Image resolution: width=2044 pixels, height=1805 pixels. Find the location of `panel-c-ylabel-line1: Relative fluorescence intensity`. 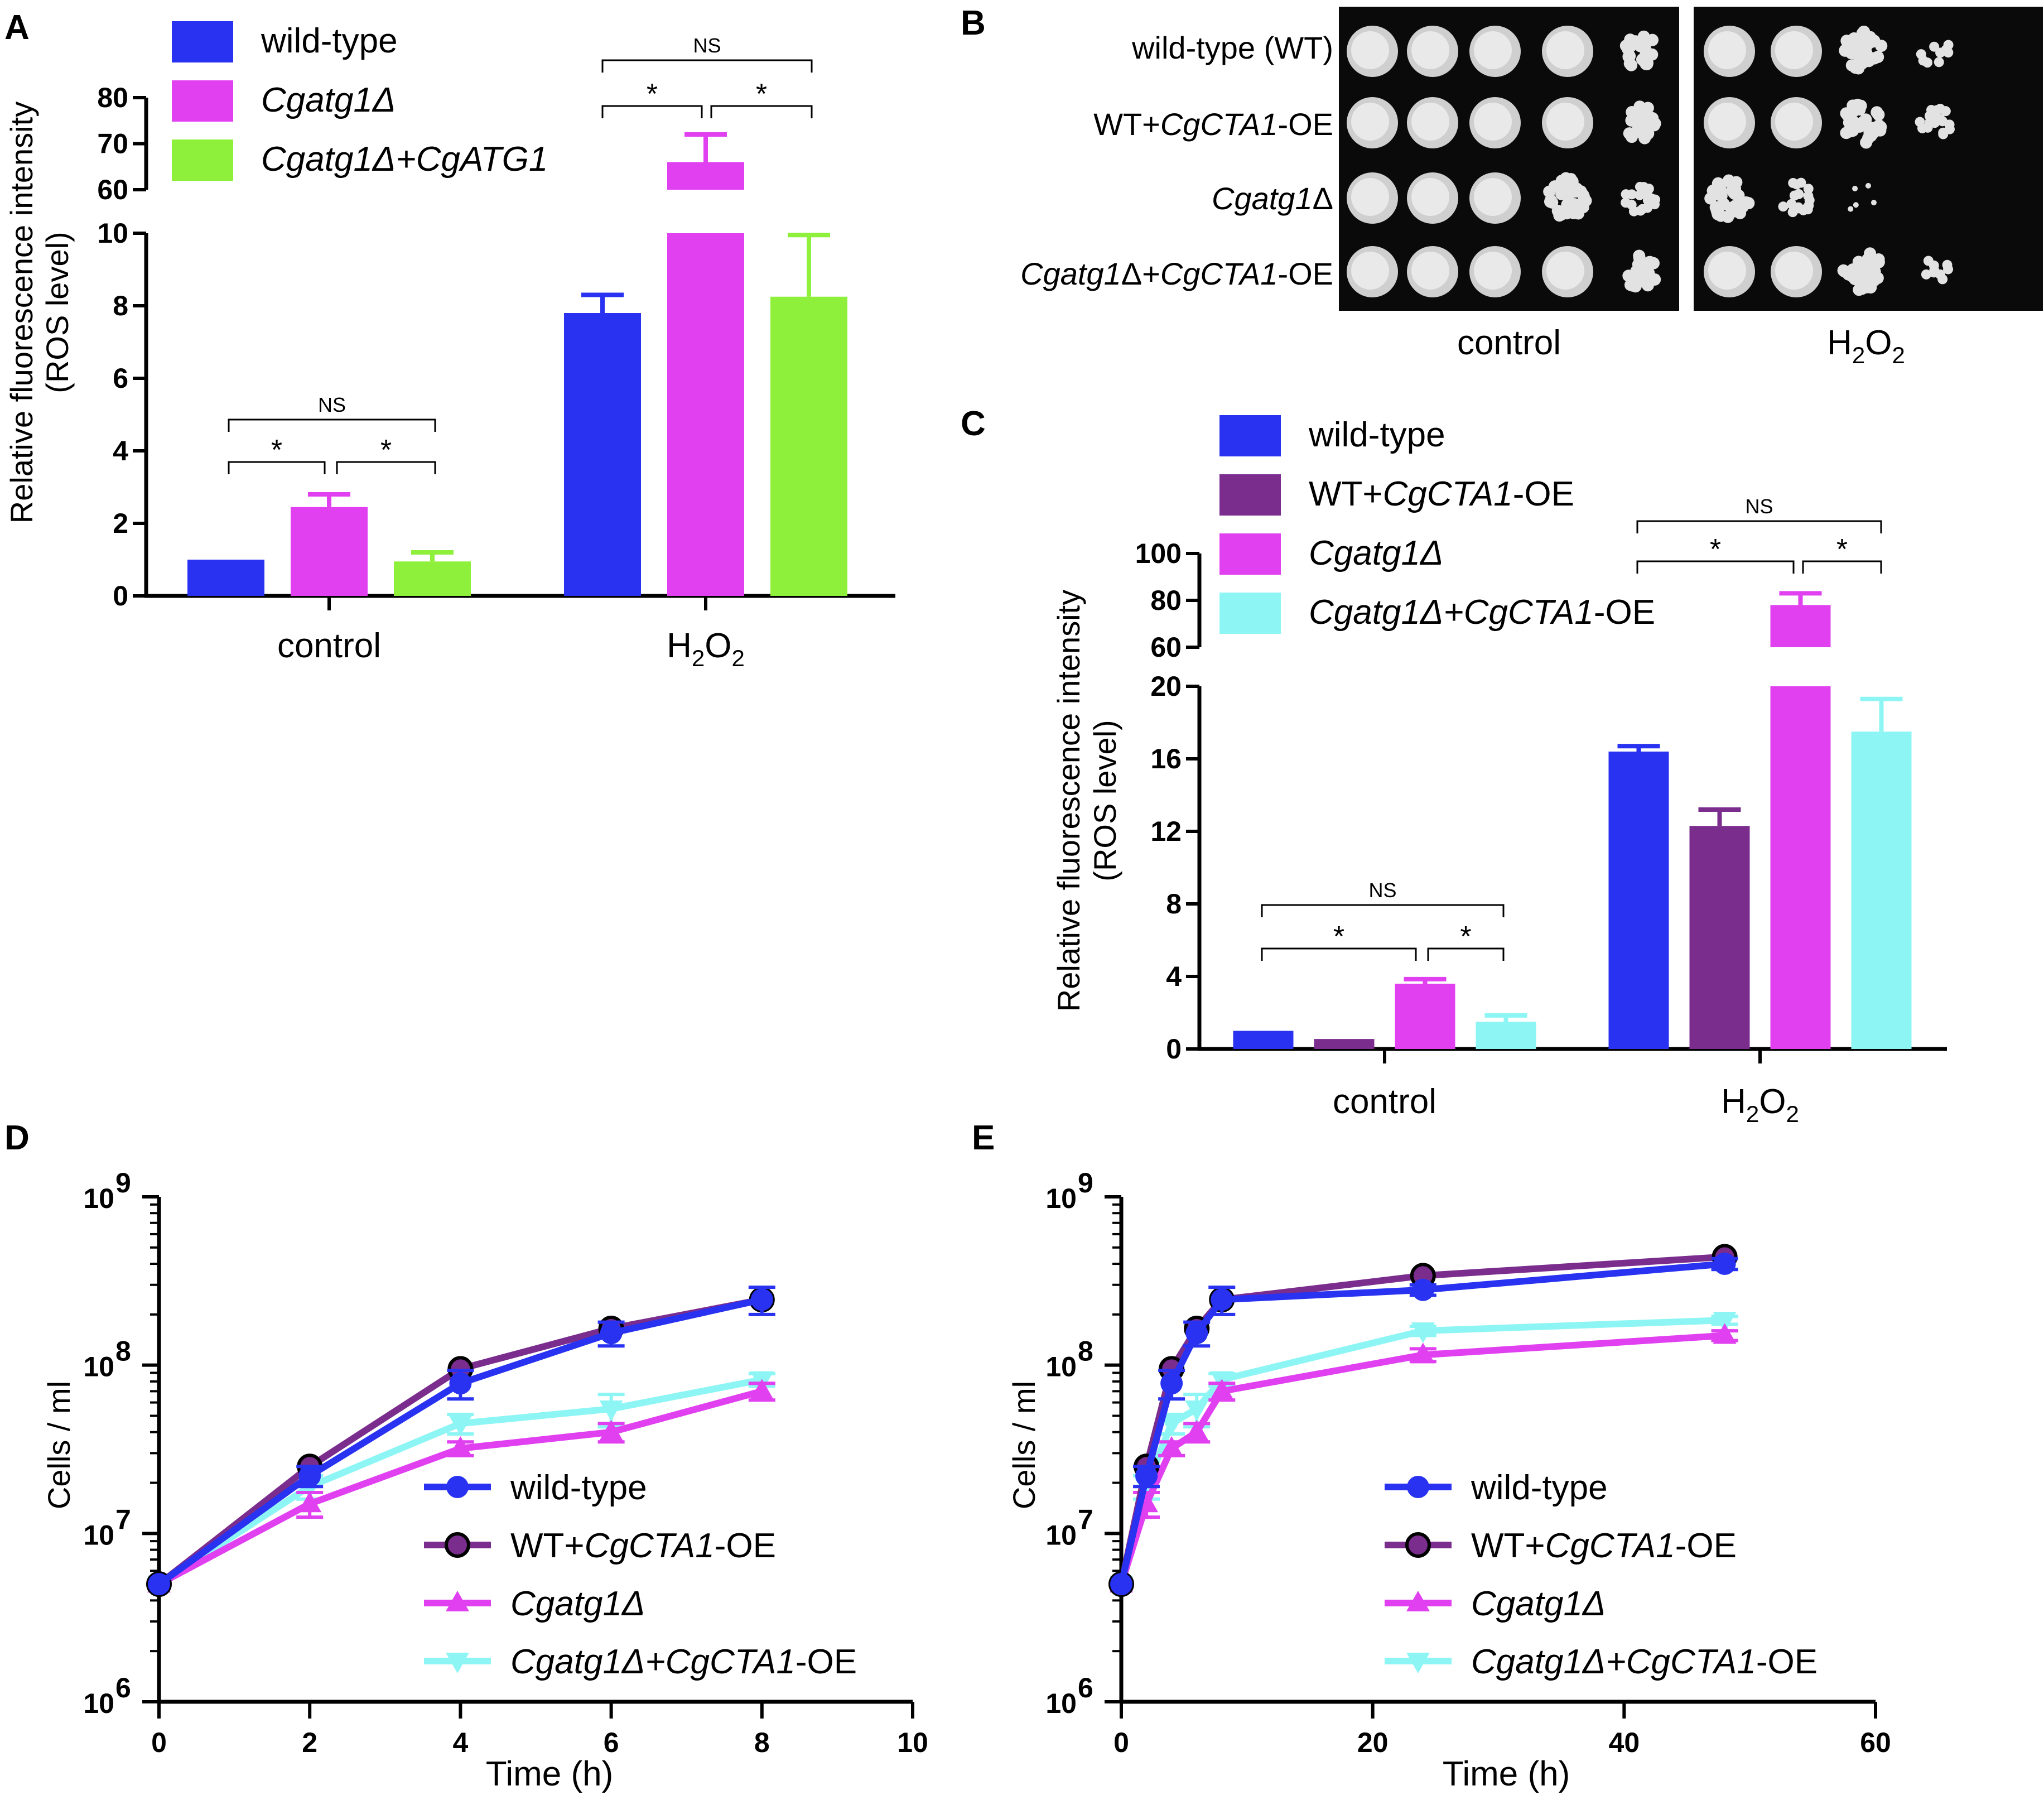

panel-c-ylabel-line1: Relative fluorescence intensity is located at coordinates (1068, 801).